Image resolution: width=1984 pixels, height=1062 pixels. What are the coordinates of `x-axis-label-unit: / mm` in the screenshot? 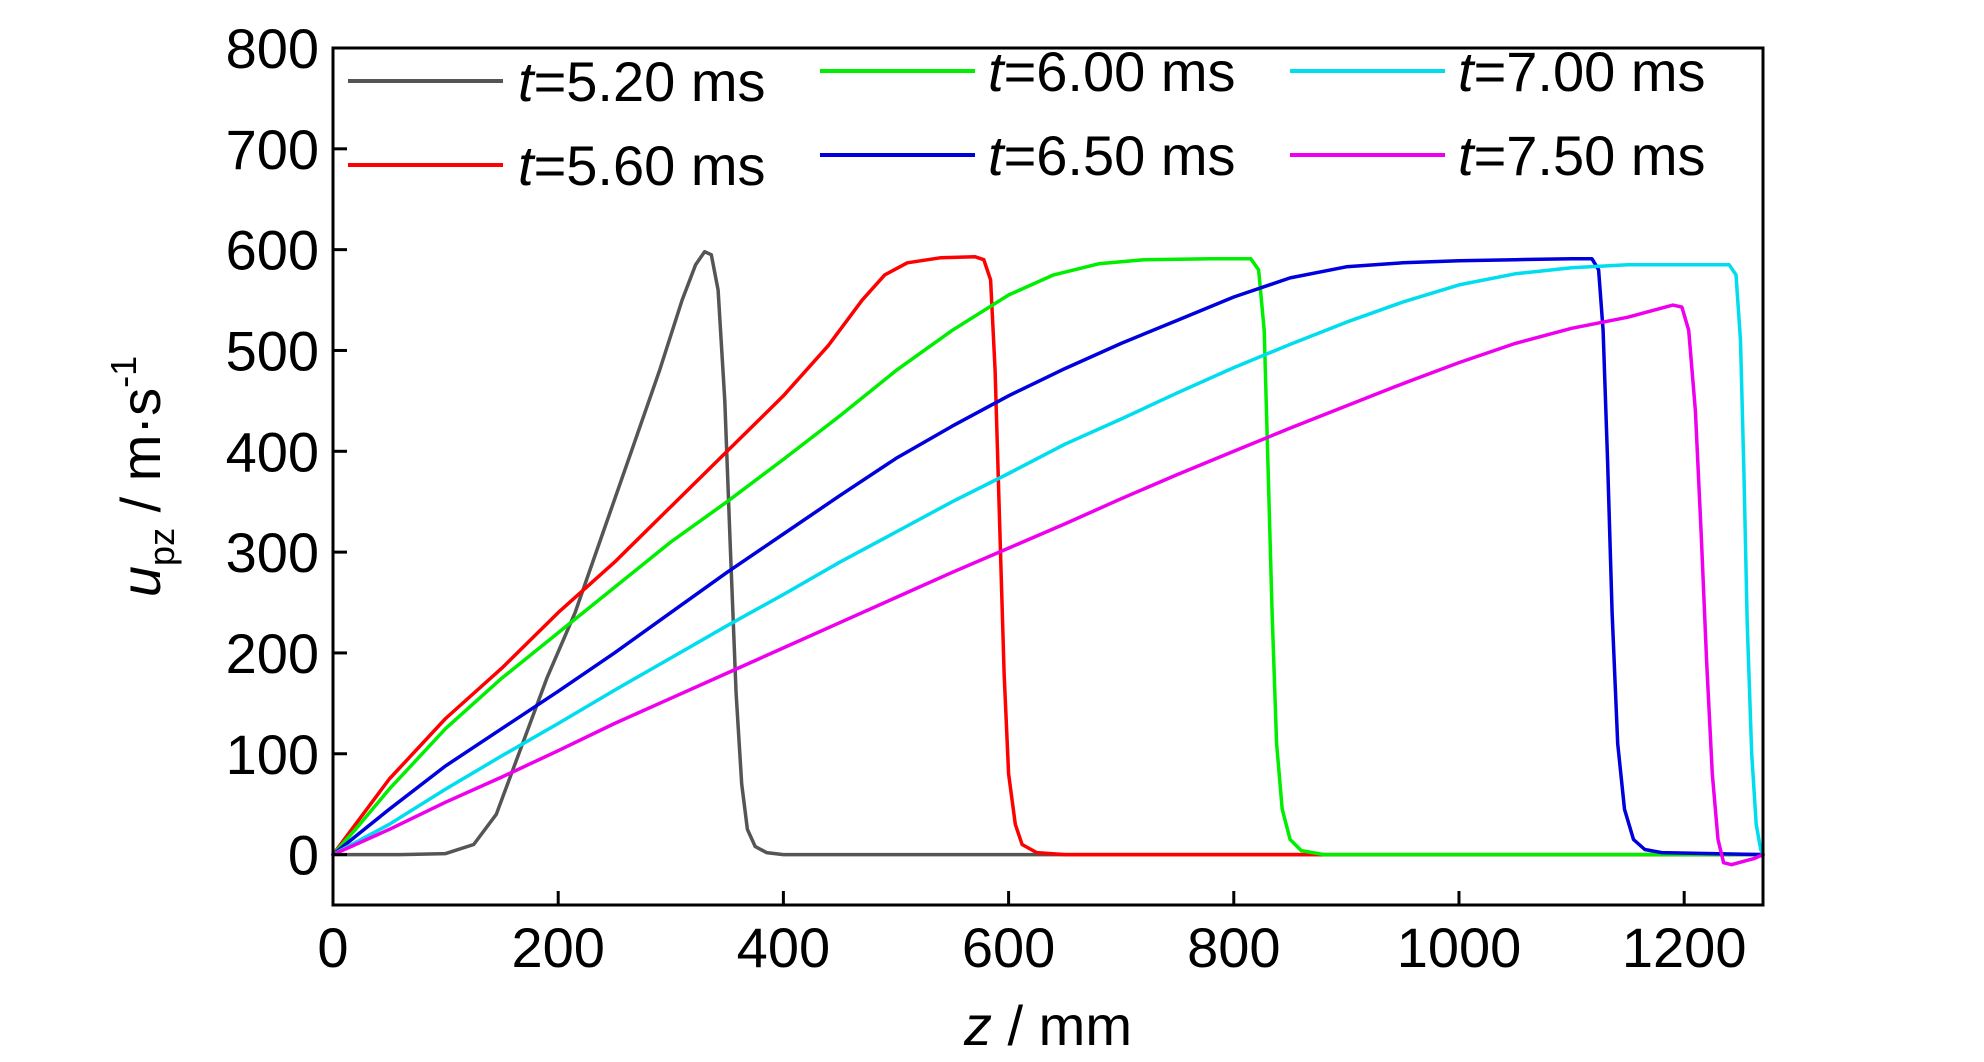 It's located at (1062, 1025).